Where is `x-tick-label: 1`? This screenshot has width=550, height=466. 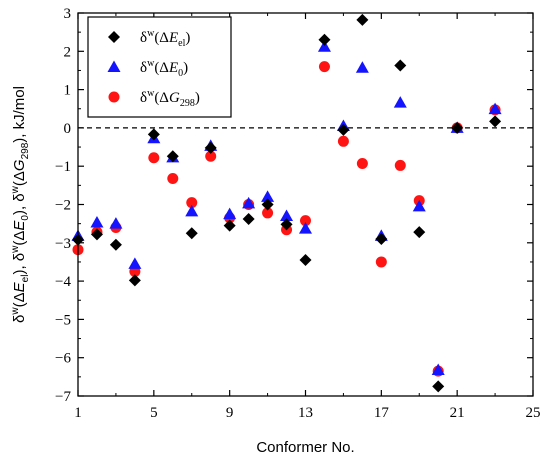 x-tick-label: 1 is located at coordinates (78, 413).